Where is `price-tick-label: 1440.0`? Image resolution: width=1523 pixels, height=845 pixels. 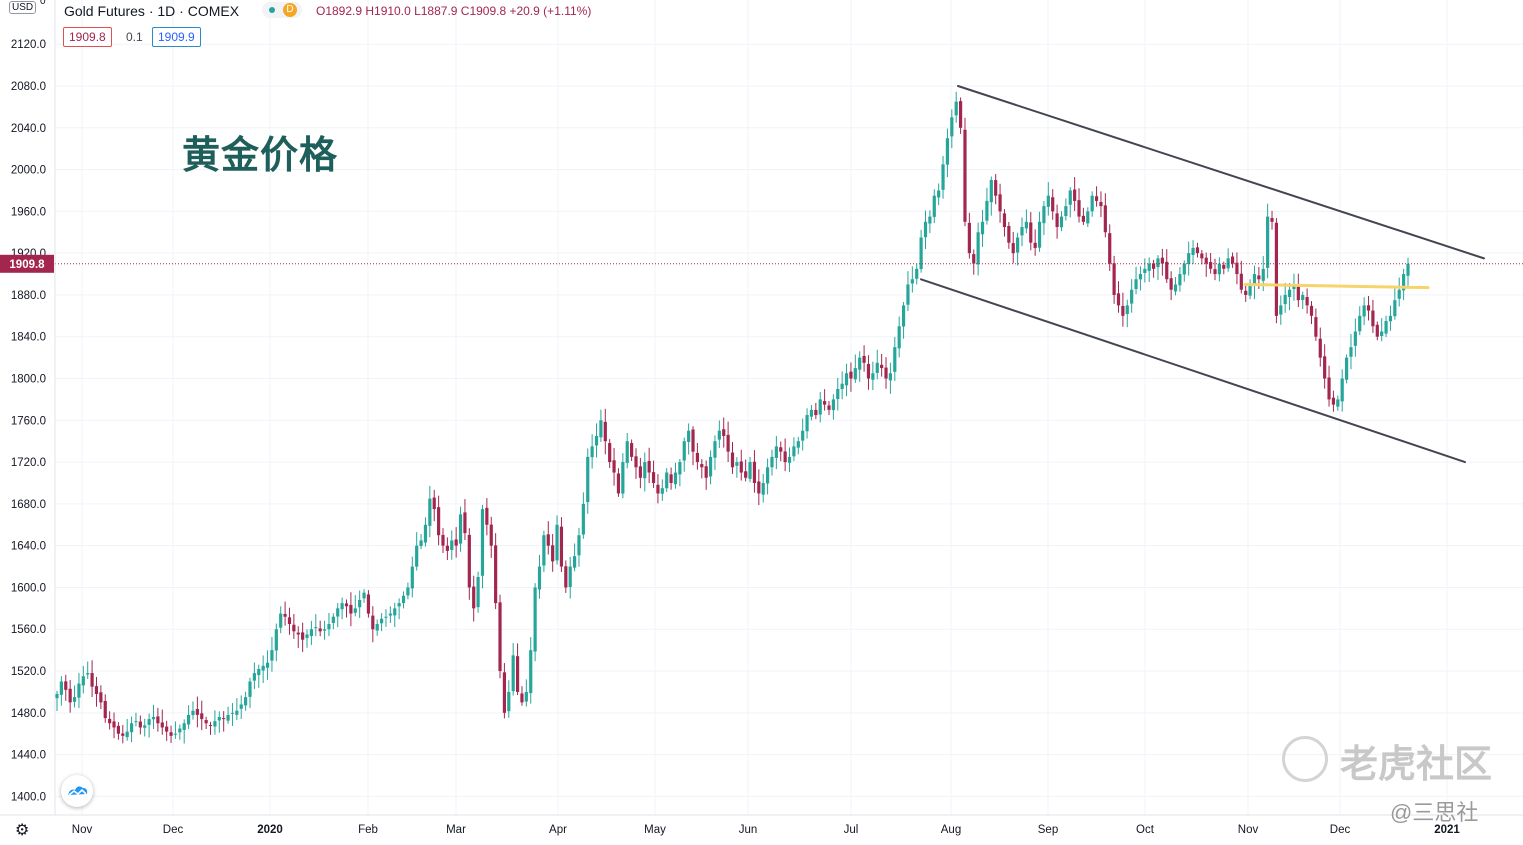 price-tick-label: 1440.0 is located at coordinates (28, 756).